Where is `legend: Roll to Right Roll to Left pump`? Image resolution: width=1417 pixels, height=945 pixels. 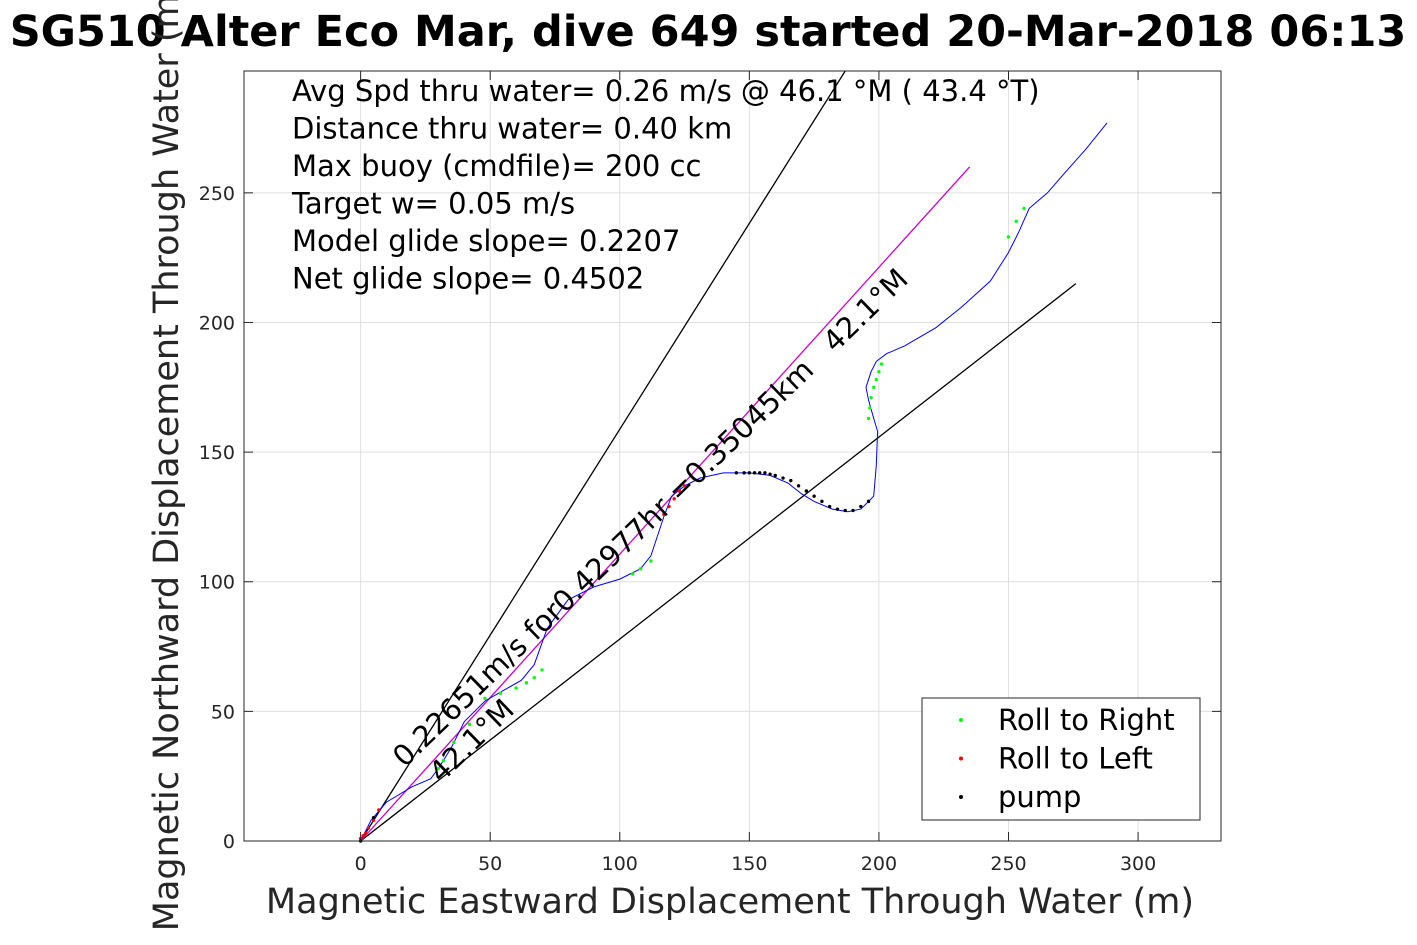 legend: Roll to Right Roll to Left pump is located at coordinates (1061, 759).